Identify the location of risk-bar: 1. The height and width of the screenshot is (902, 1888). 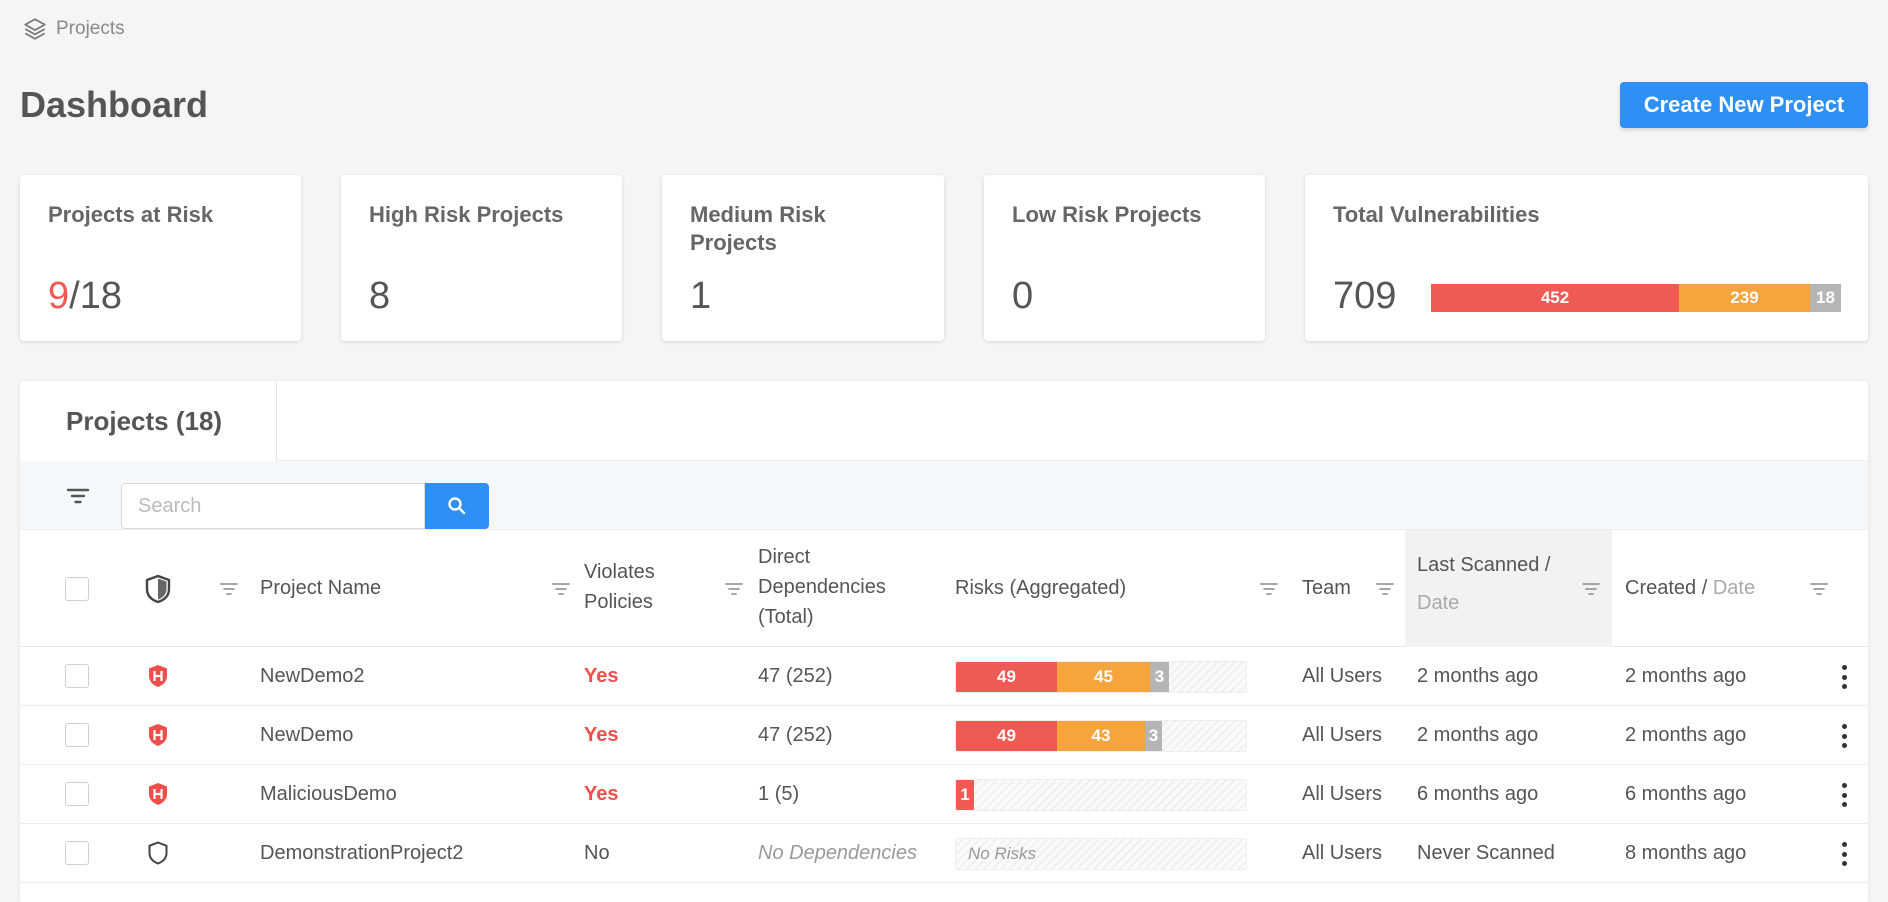
(1101, 795).